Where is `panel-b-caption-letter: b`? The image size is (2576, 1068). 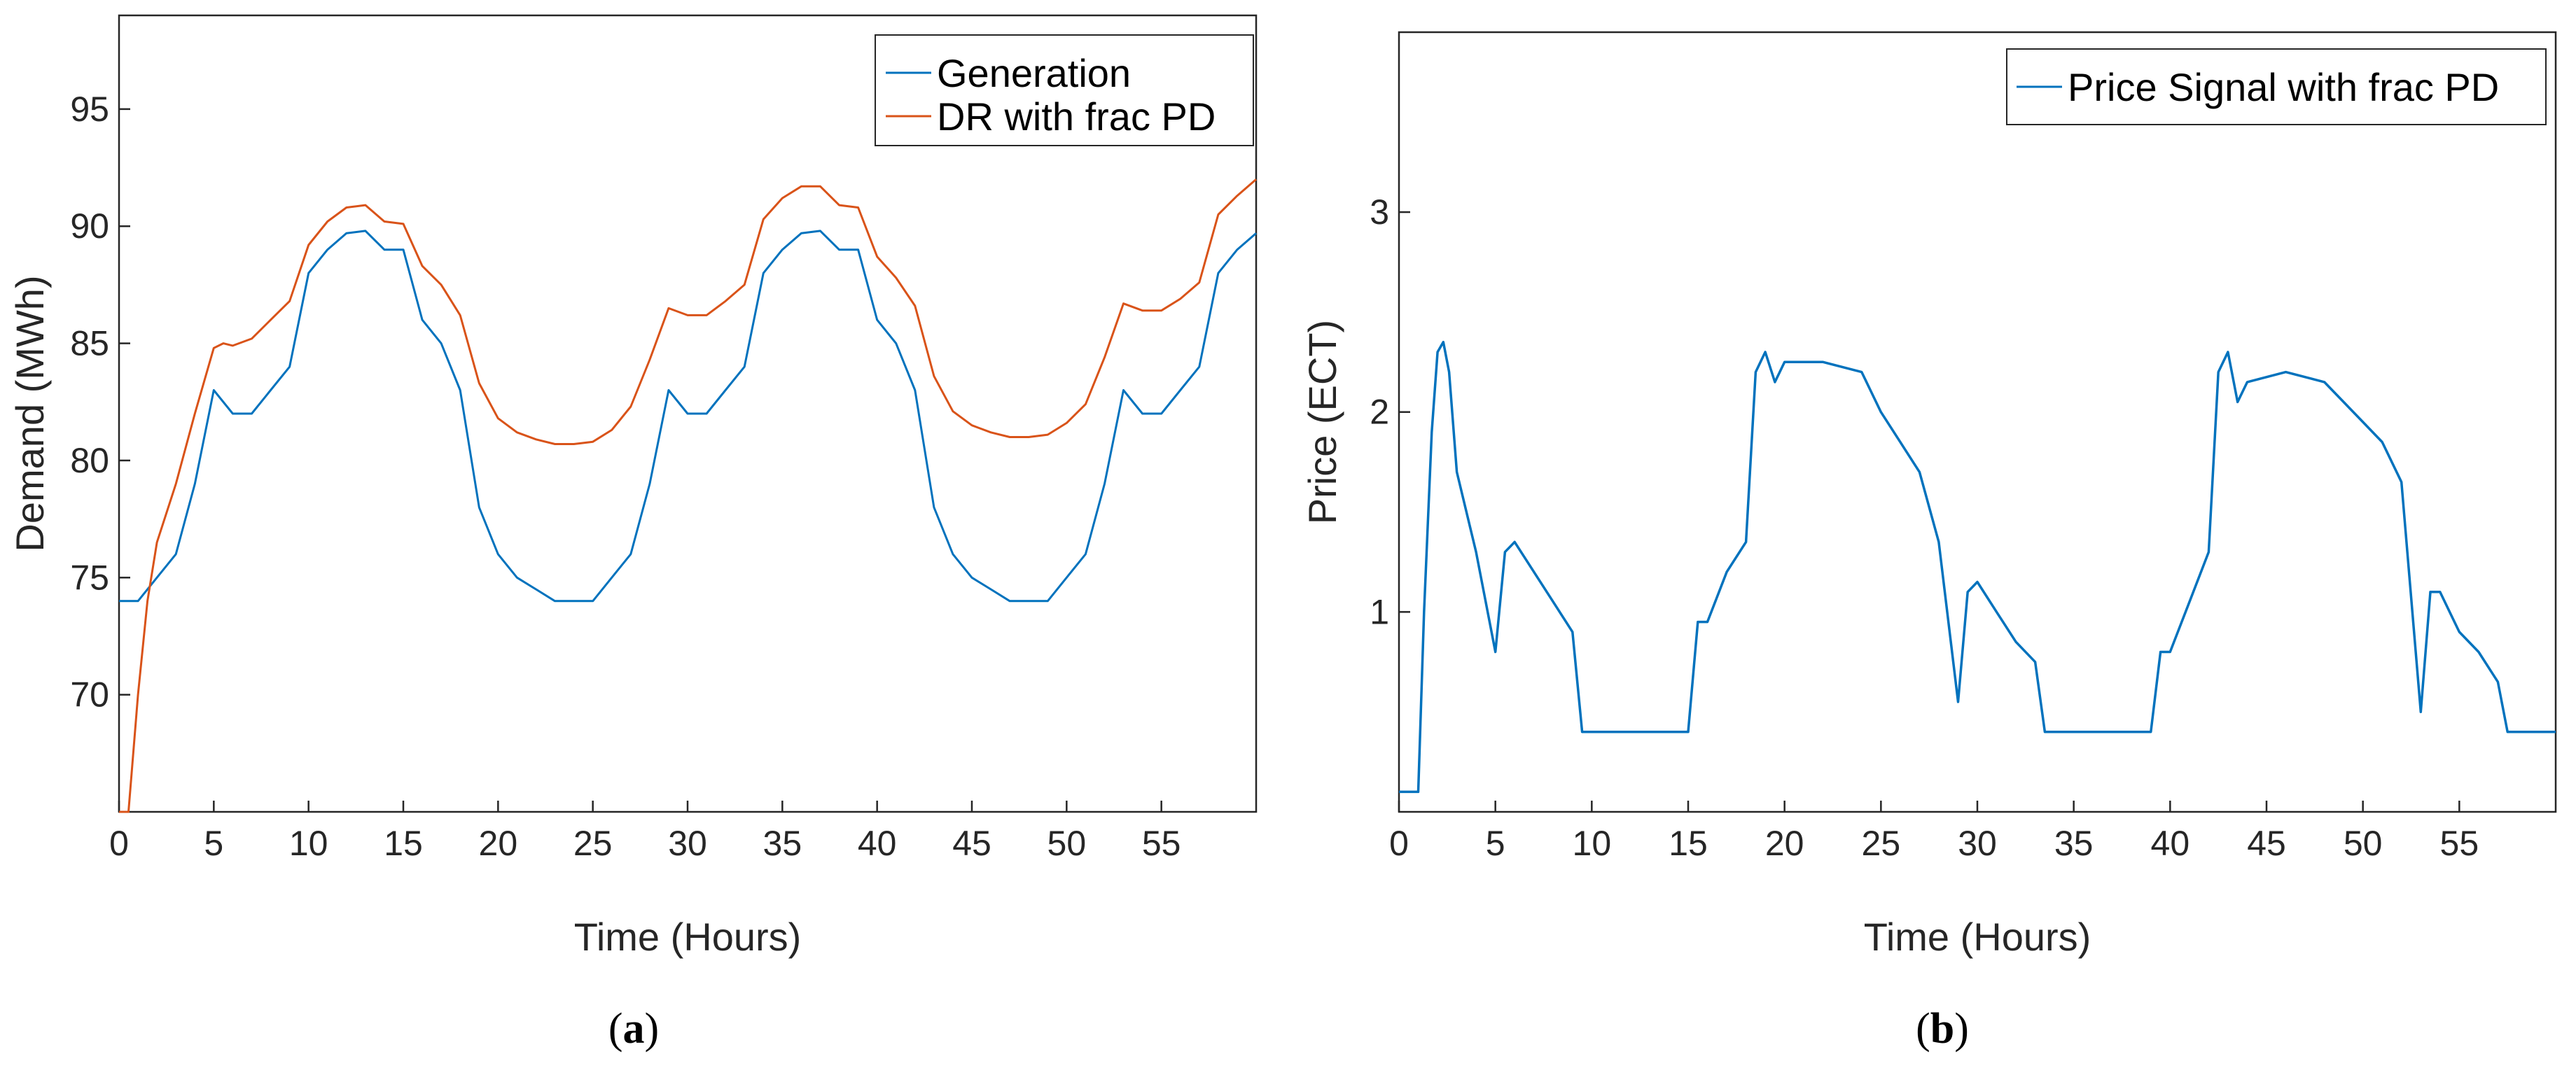
panel-b-caption-letter: b is located at coordinates (1942, 1029).